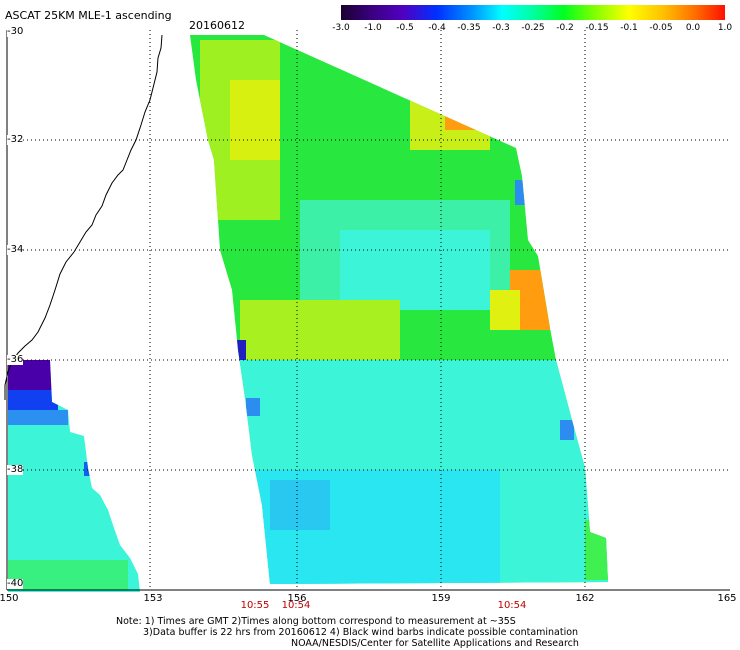 The image size is (740, 650). Describe the element at coordinates (74, 476) in the screenshot. I see `wind-swath-west` at that location.